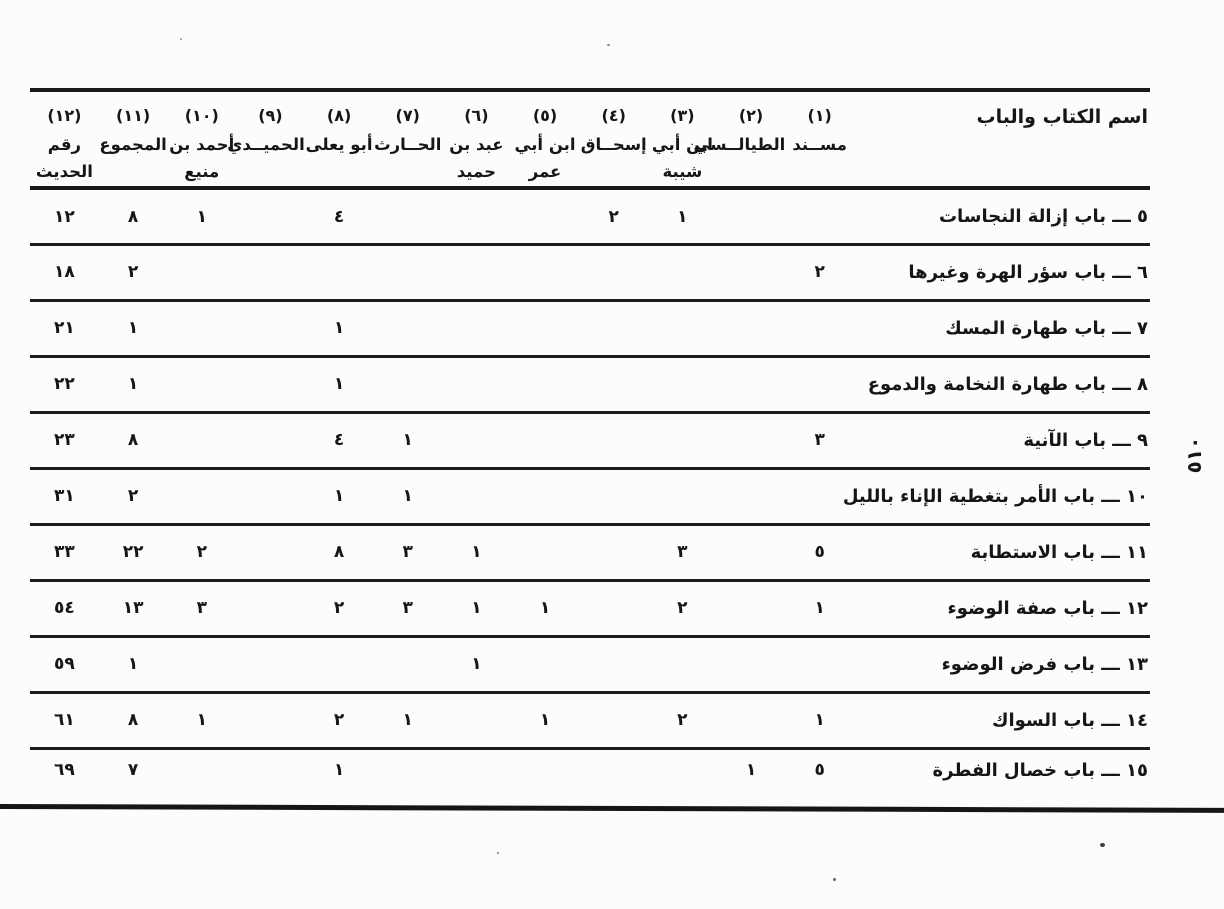  I want to click on count-cell: ٣١, so click(64, 496).